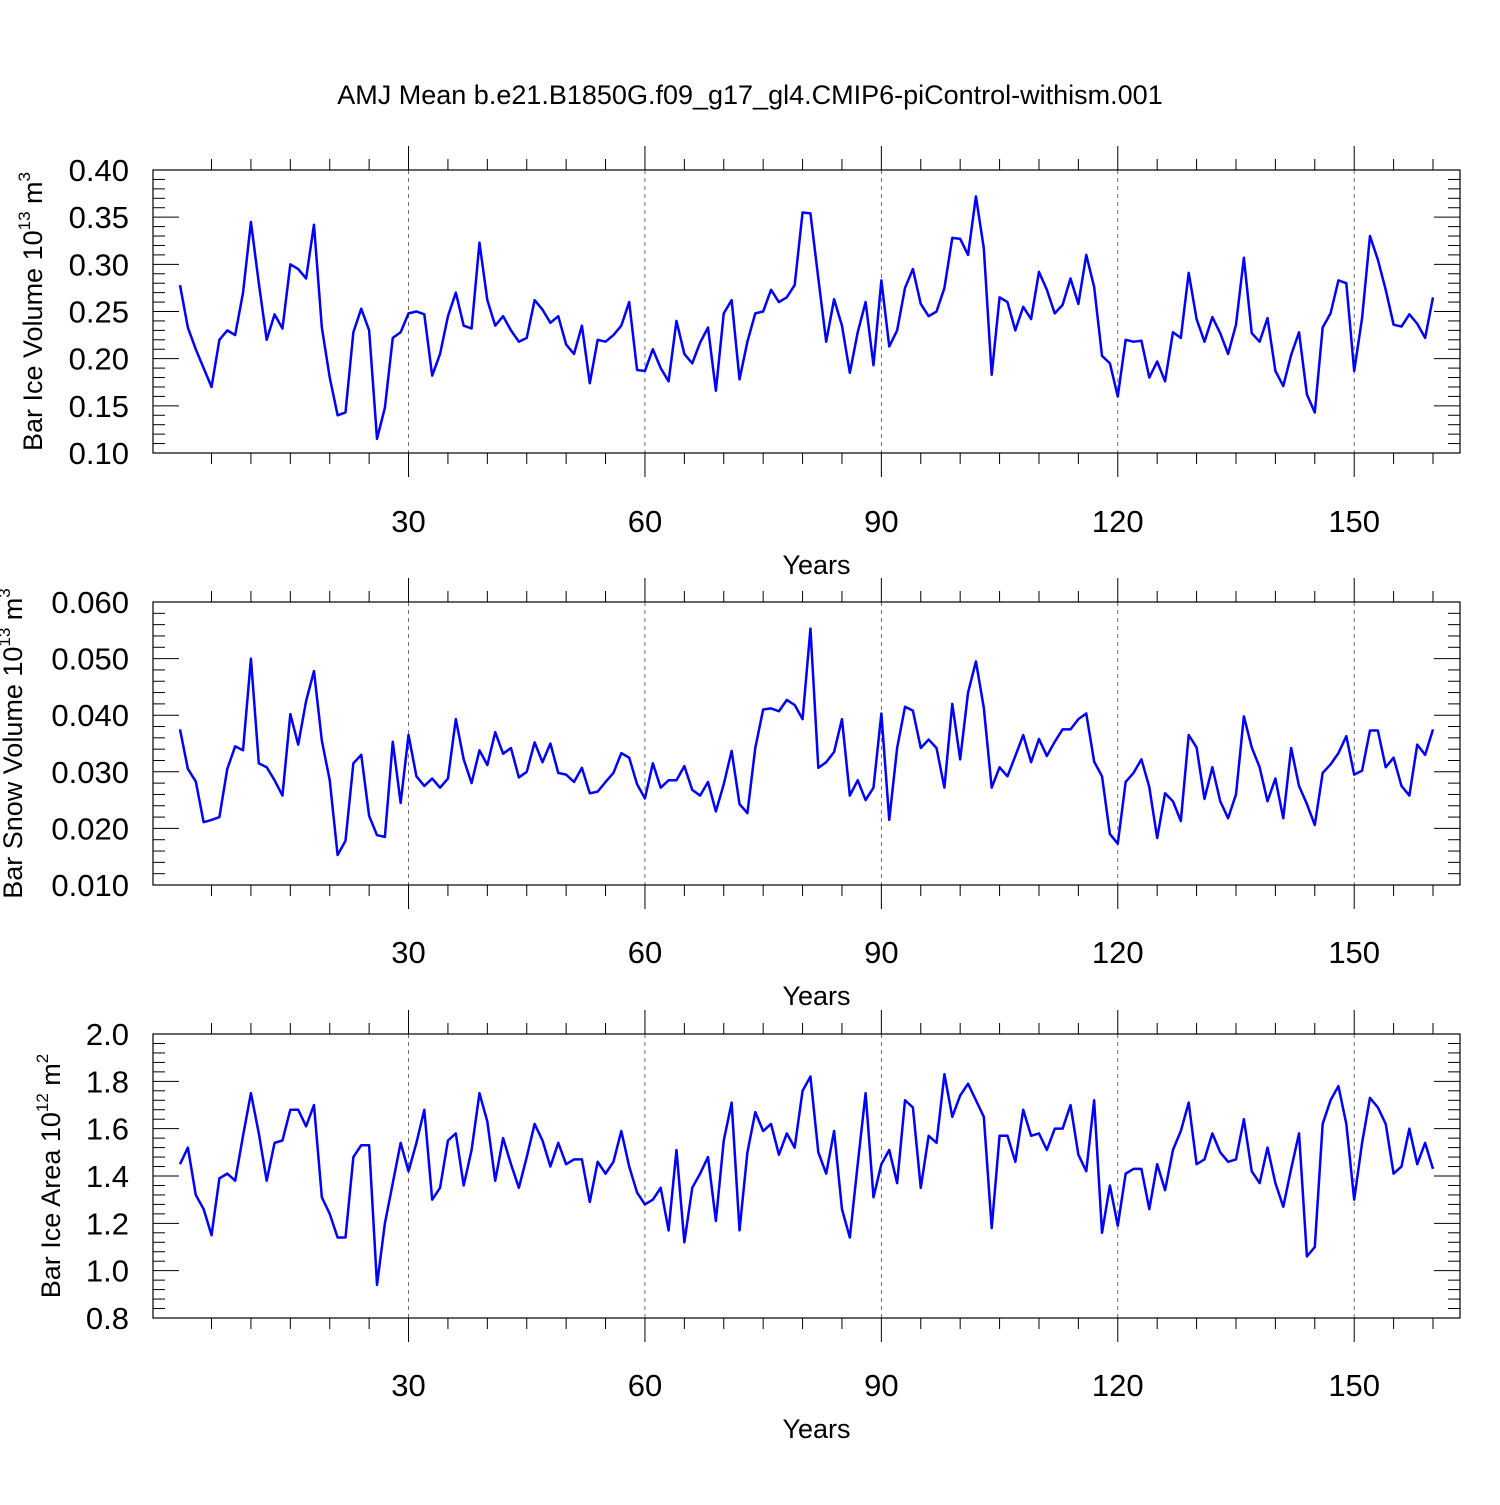 The height and width of the screenshot is (1505, 1500). What do you see at coordinates (14, 773) in the screenshot?
I see `y-axis-label-text: Bar Snow Volume 10` at bounding box center [14, 773].